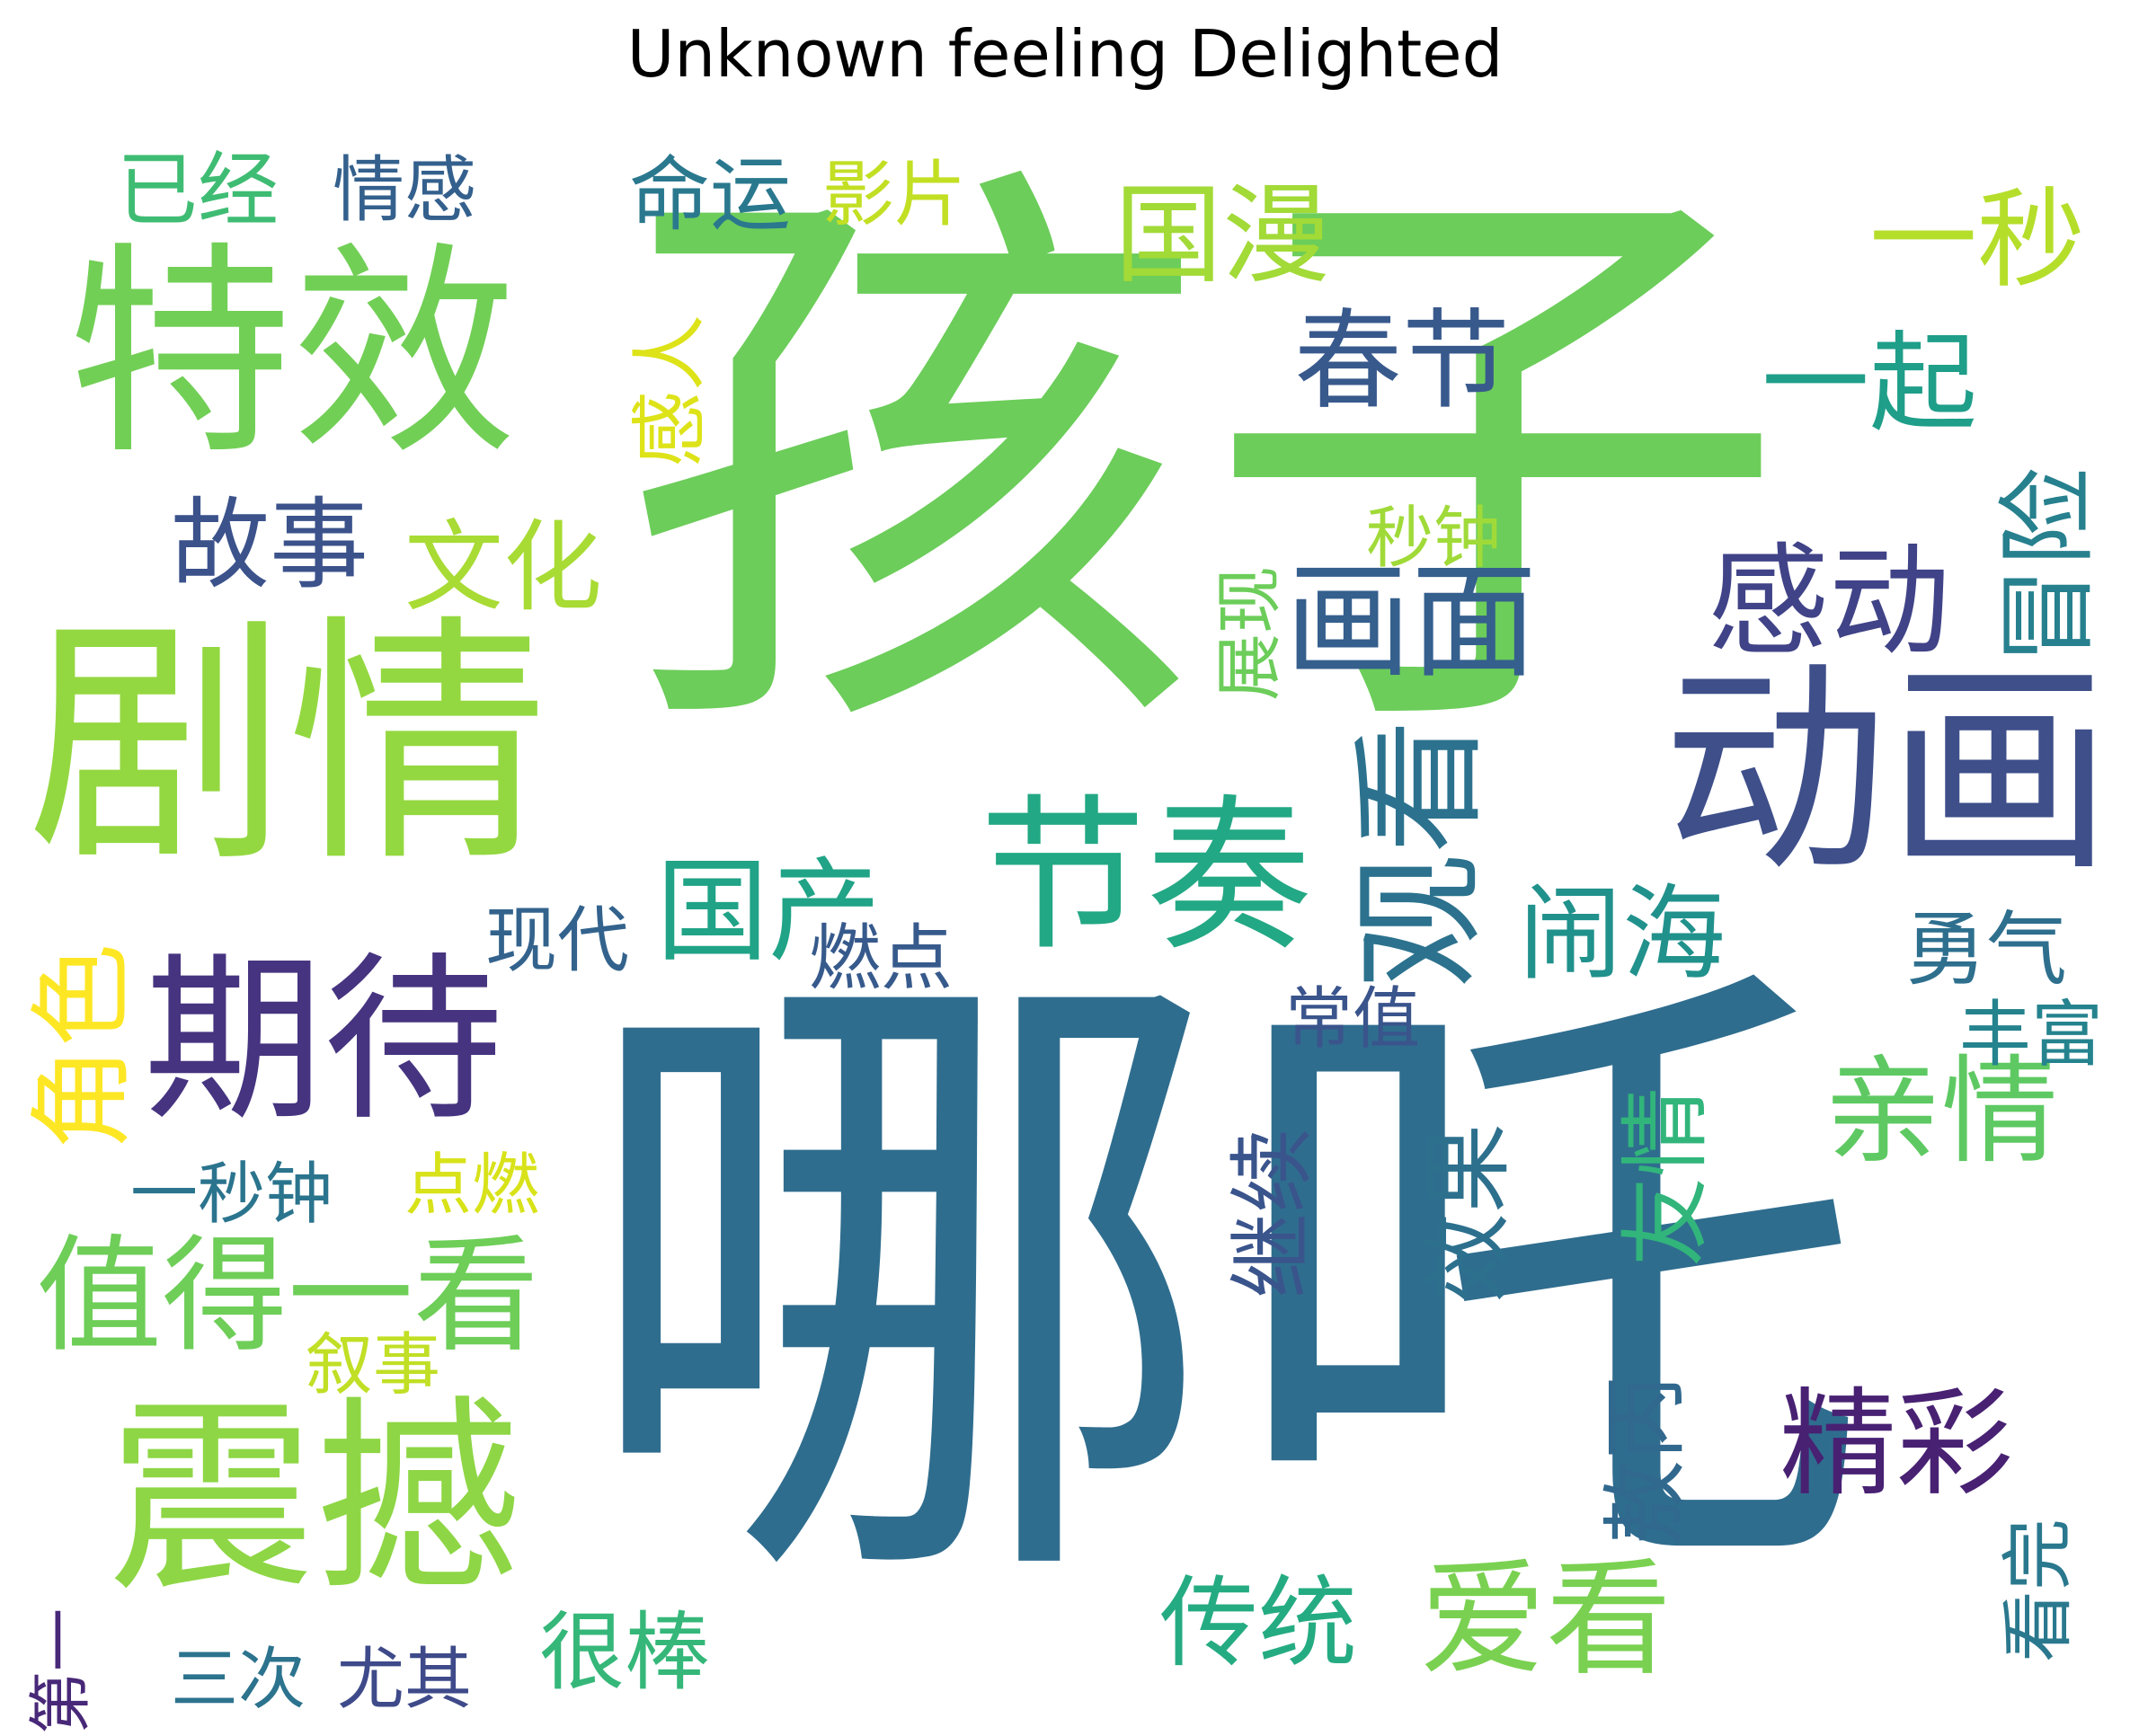 This screenshot has height=1736, width=2130. I want to click on word-yiqi: 一起, so click(1870, 384).